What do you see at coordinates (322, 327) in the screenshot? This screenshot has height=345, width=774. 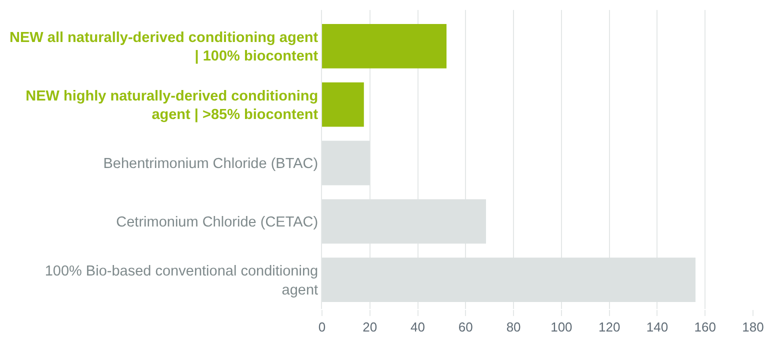 I see `x-tick-label: 0` at bounding box center [322, 327].